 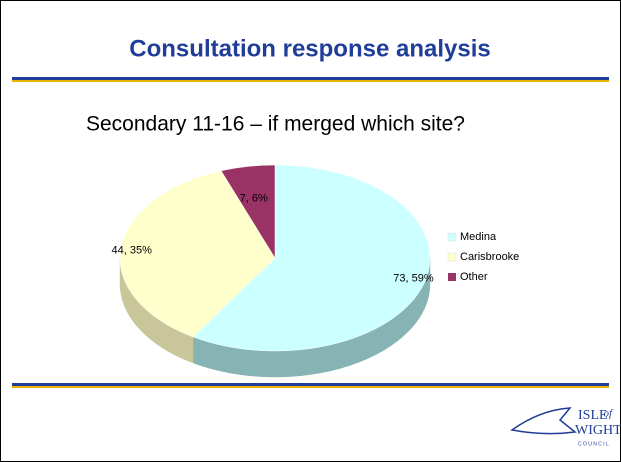 What do you see at coordinates (474, 277) in the screenshot?
I see `legend-label: Other` at bounding box center [474, 277].